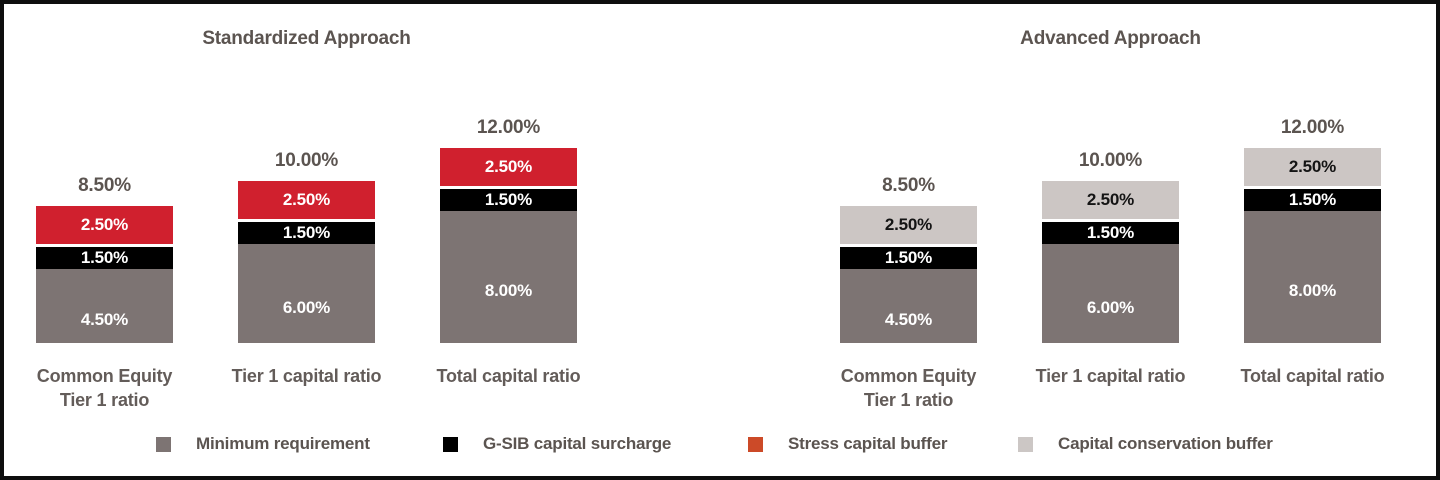  I want to click on panel-title-advanced: Advanced Approach, so click(1110, 38).